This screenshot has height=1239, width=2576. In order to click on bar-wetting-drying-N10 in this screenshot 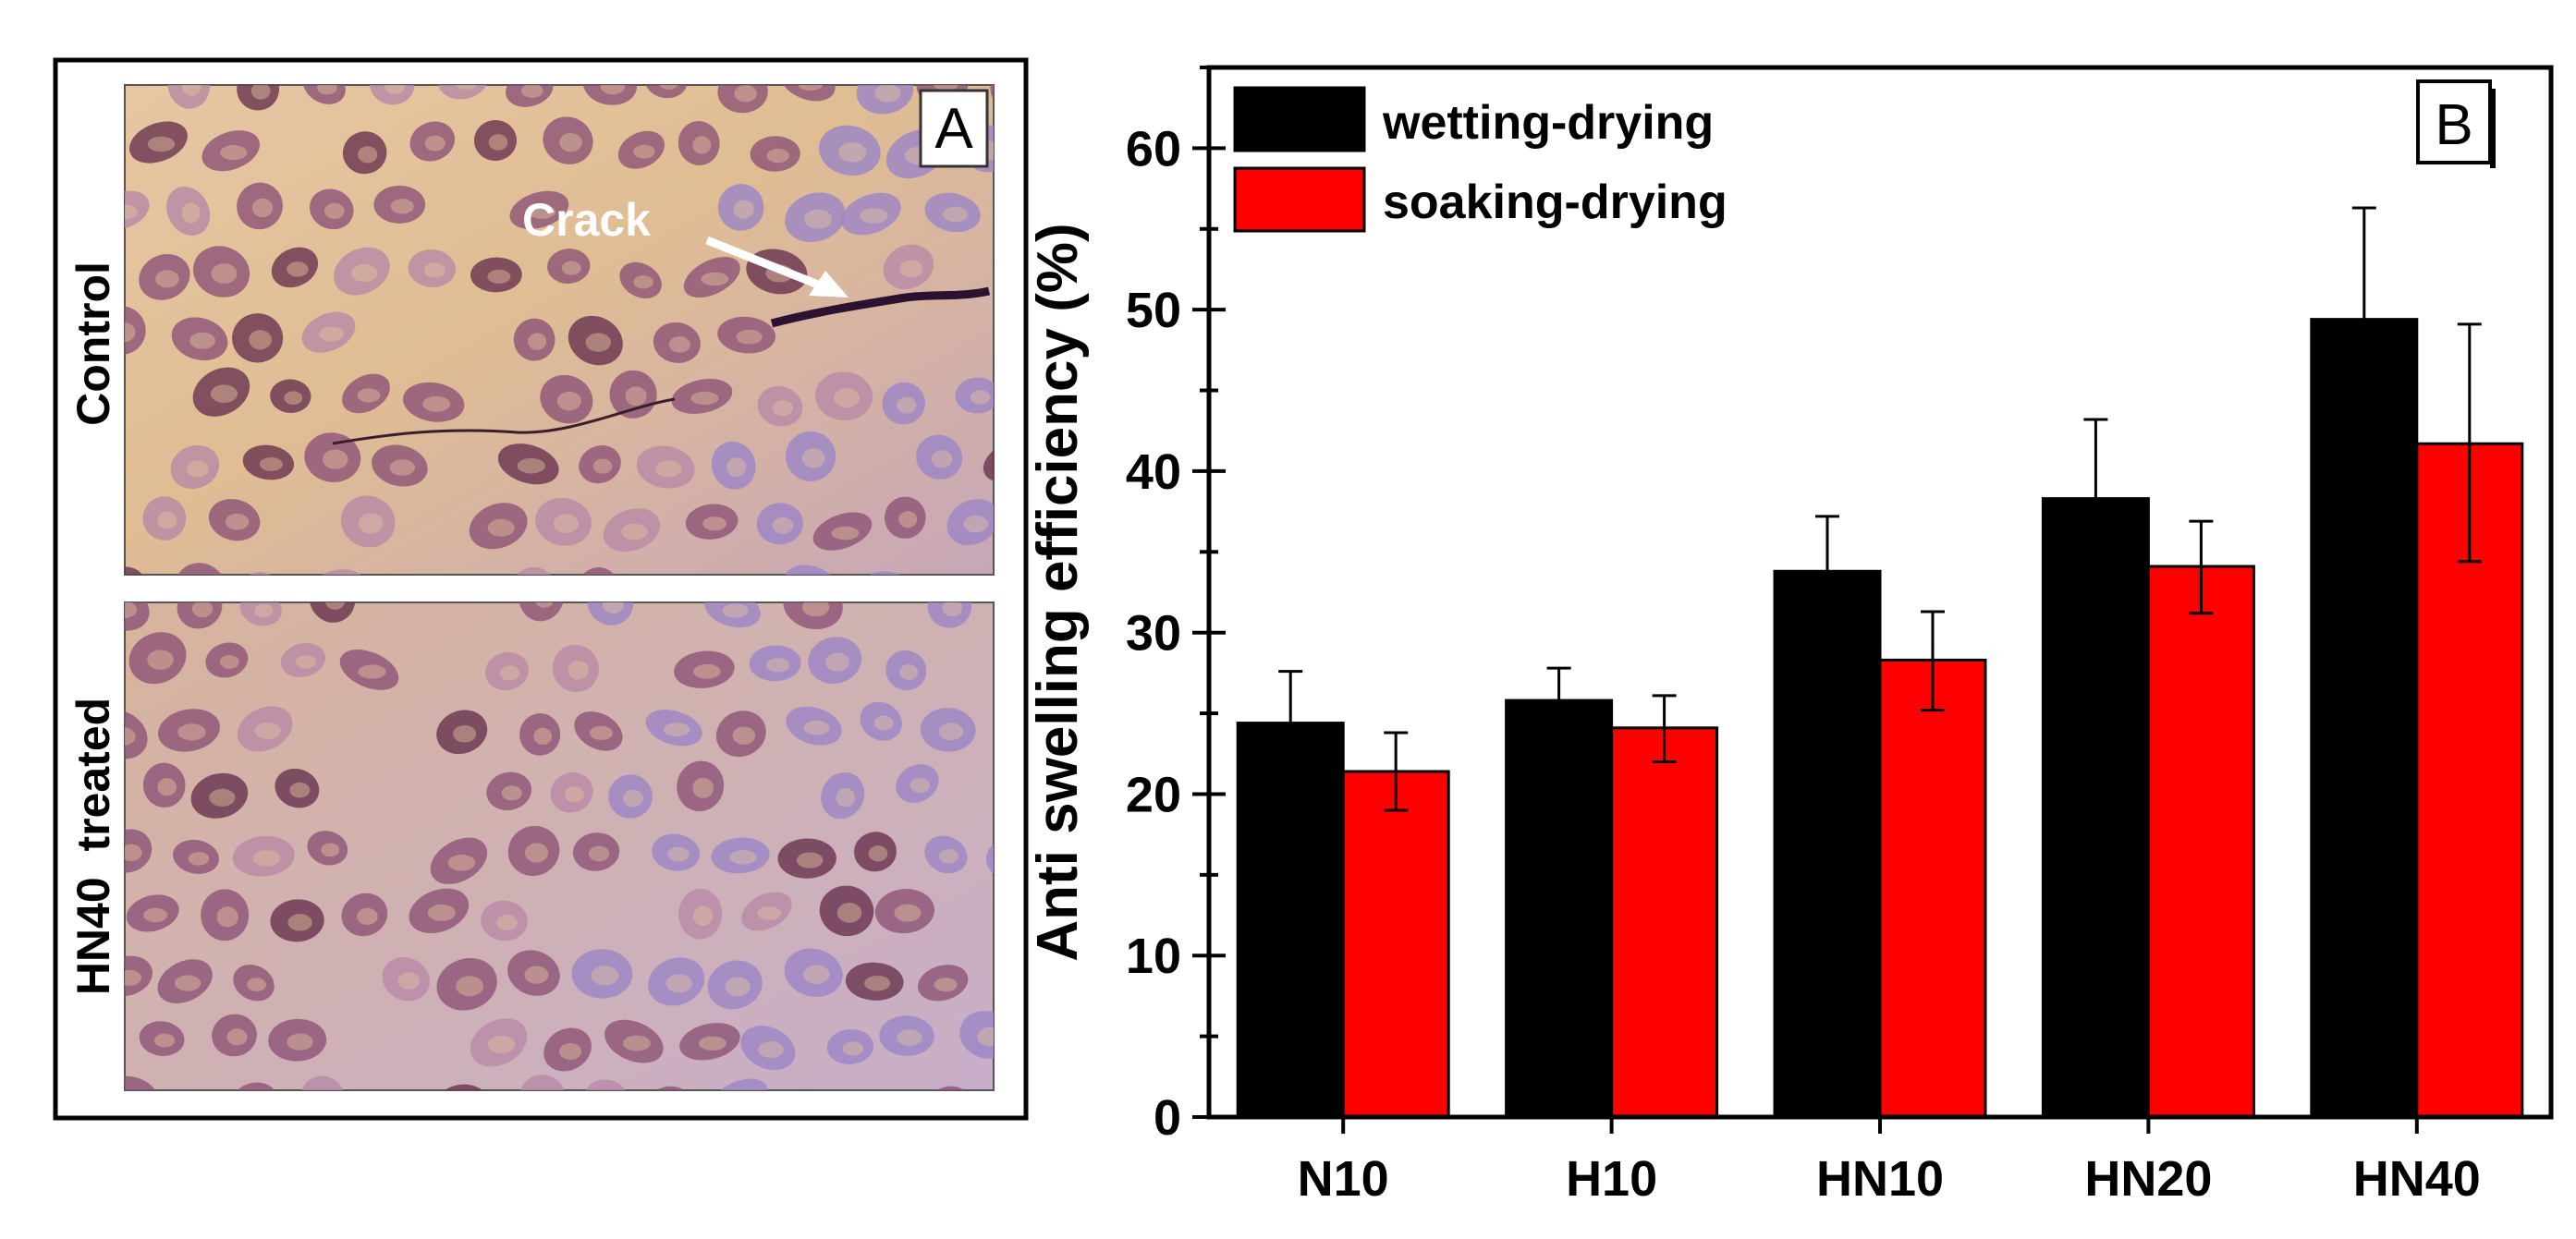, I will do `click(1290, 920)`.